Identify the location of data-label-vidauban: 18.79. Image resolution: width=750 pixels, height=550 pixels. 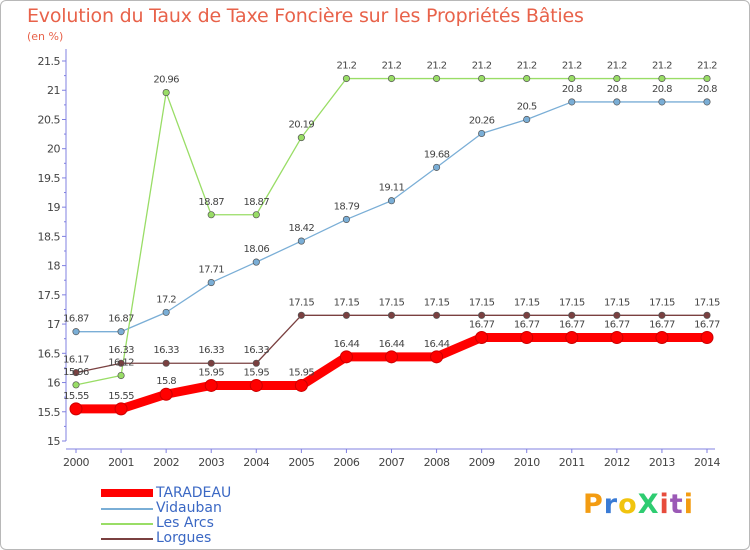
(347, 206).